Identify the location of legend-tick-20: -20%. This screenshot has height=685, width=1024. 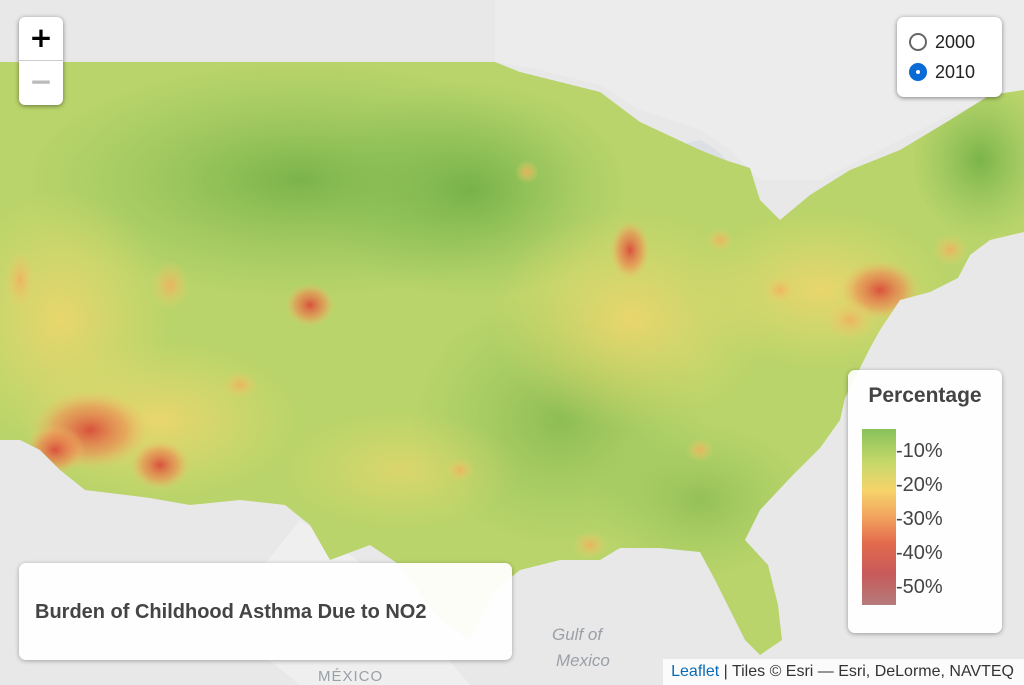
(919, 485).